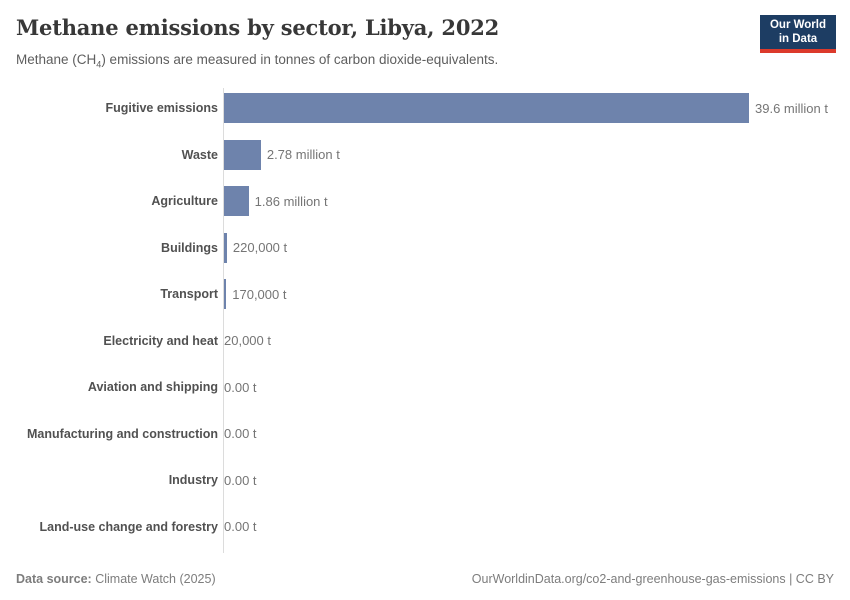 Image resolution: width=850 pixels, height=600 pixels. Describe the element at coordinates (425, 248) in the screenshot. I see `chart-row: Buildings 220,000 t` at that location.